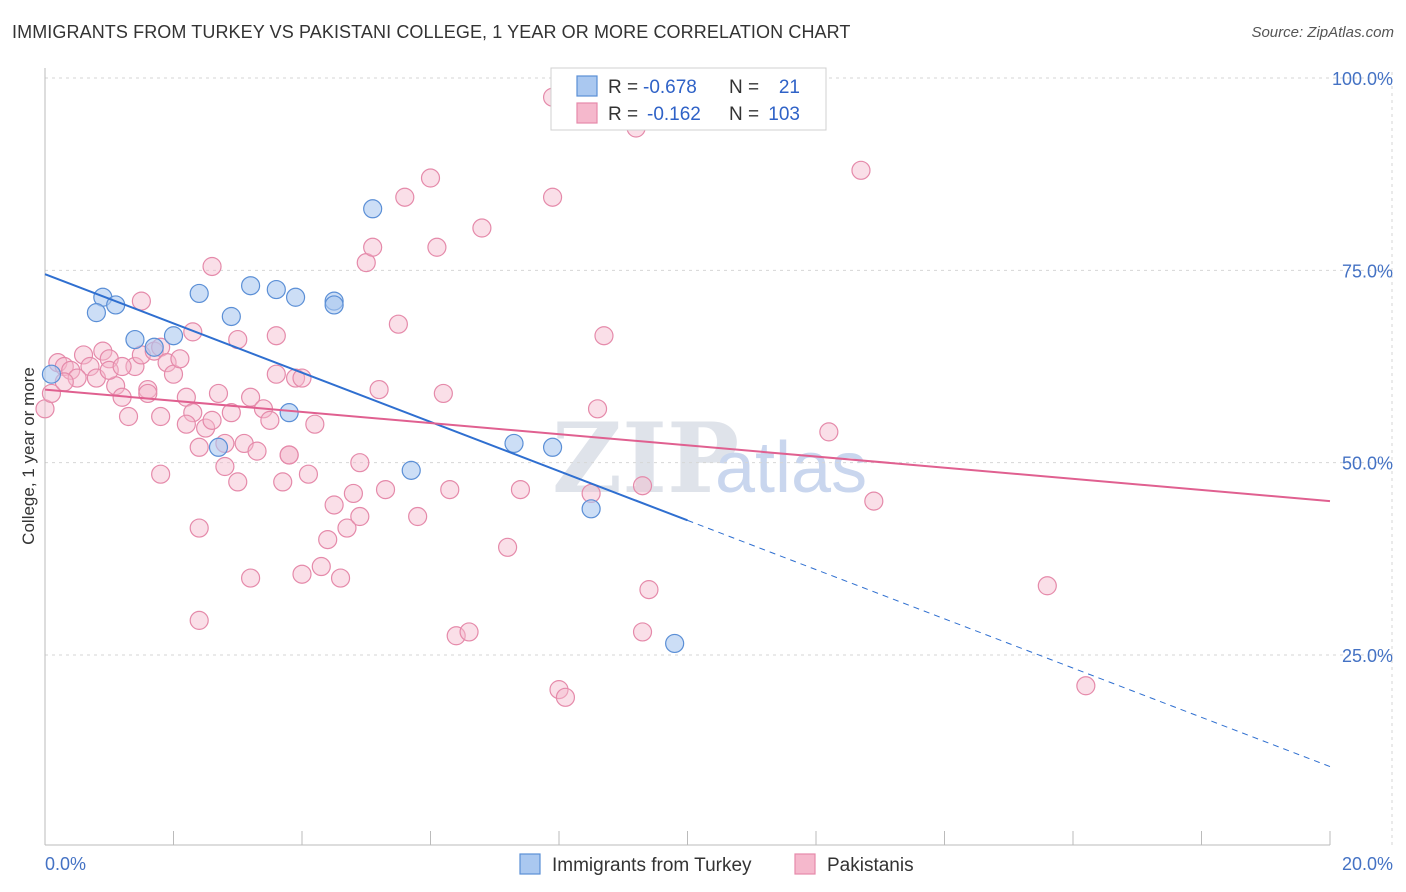 This screenshot has height=892, width=1406. I want to click on legend-r-label-turkey: R =, so click(623, 87).